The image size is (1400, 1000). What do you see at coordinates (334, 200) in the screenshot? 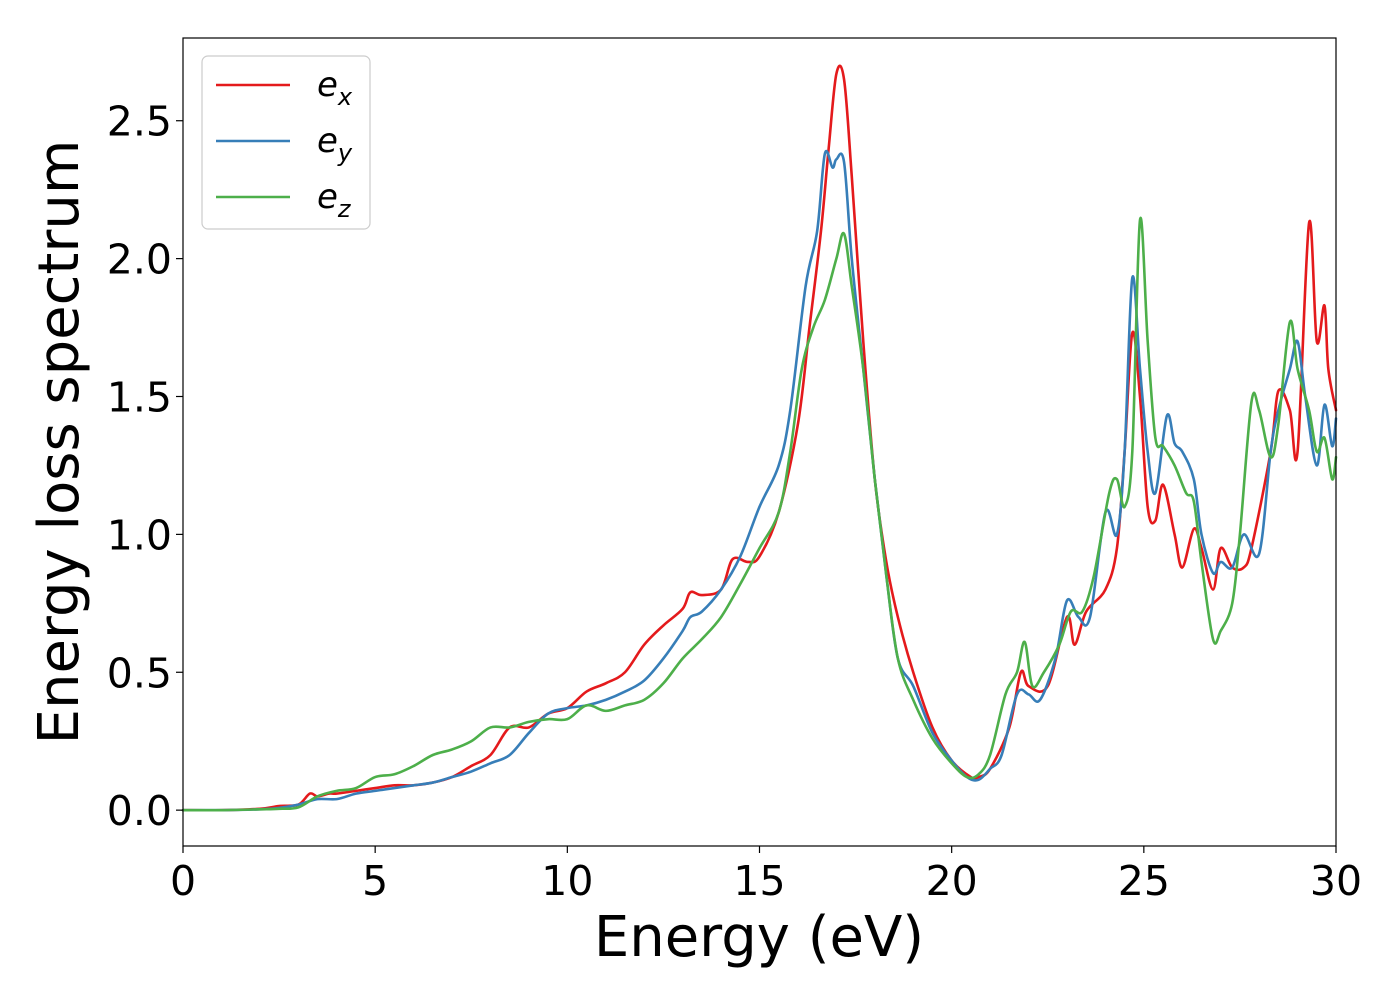
I see `legend-label-z: ez` at bounding box center [334, 200].